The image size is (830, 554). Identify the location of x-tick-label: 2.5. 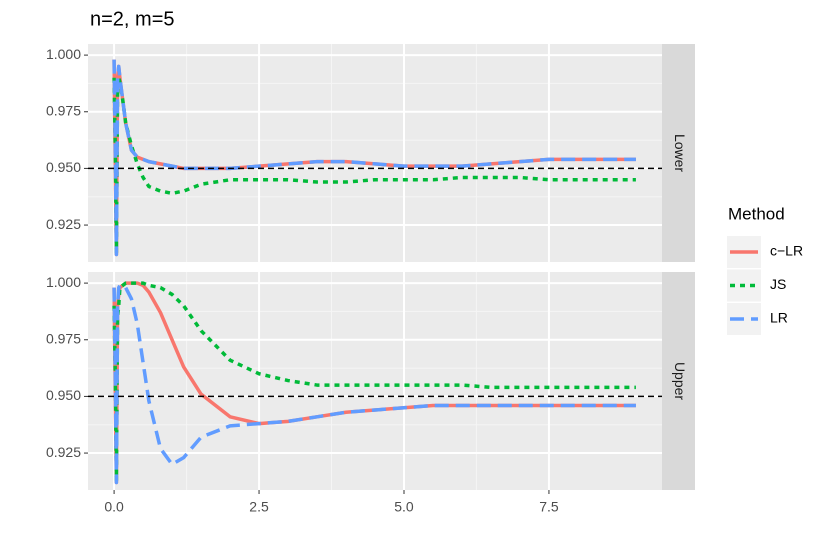
(259, 507).